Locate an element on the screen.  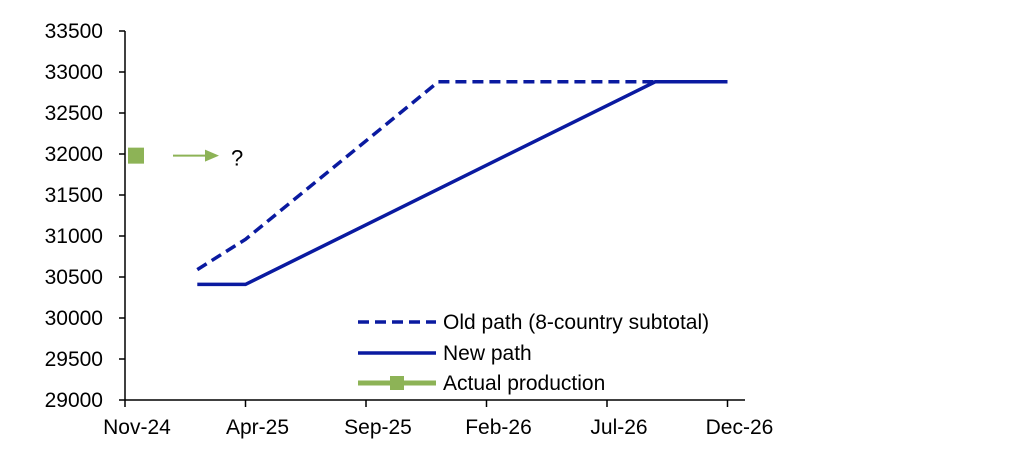
y-tick-label: 30500 is located at coordinates (74, 277).